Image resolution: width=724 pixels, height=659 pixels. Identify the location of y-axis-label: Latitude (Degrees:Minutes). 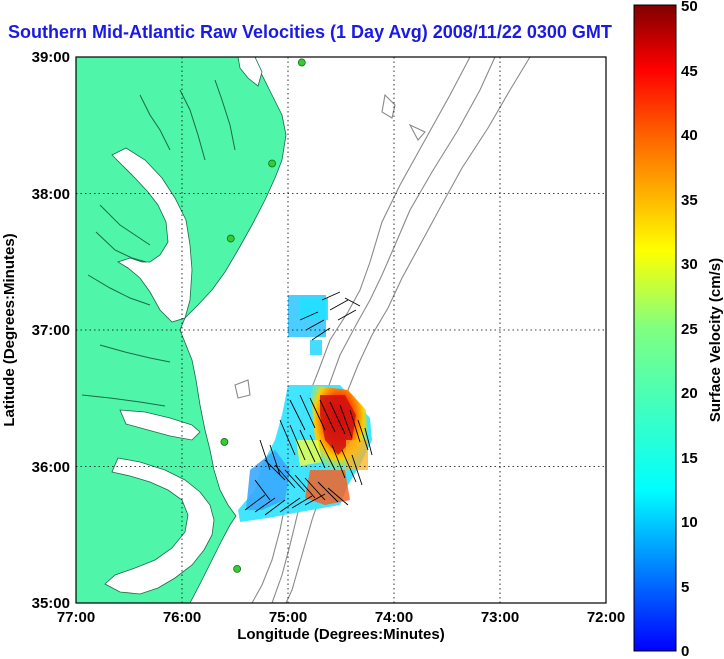
(9, 329).